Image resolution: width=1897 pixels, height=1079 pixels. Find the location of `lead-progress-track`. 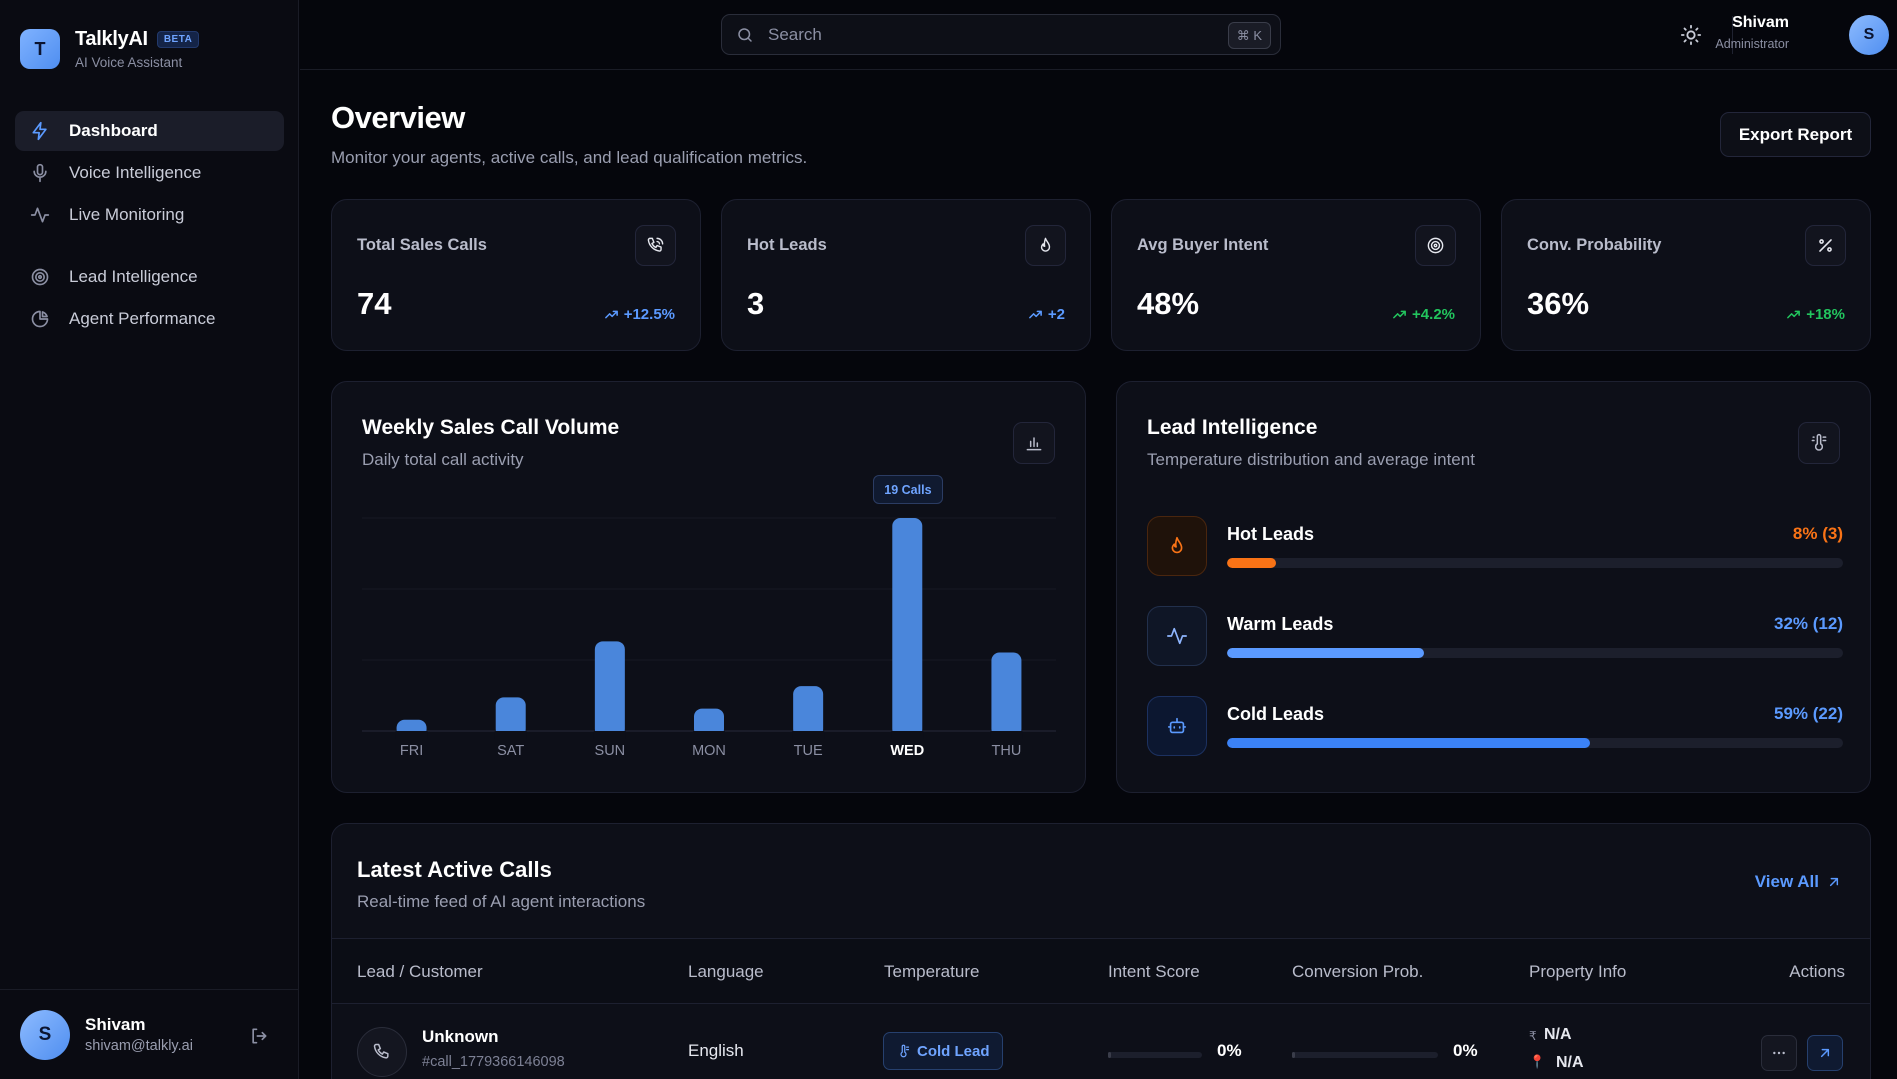

lead-progress-track is located at coordinates (1535, 653).